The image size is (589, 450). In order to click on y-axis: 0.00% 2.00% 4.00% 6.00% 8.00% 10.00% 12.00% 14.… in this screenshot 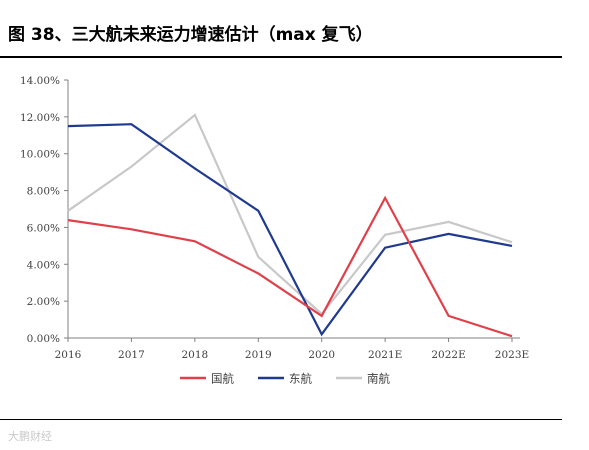, I will do `click(44, 210)`.